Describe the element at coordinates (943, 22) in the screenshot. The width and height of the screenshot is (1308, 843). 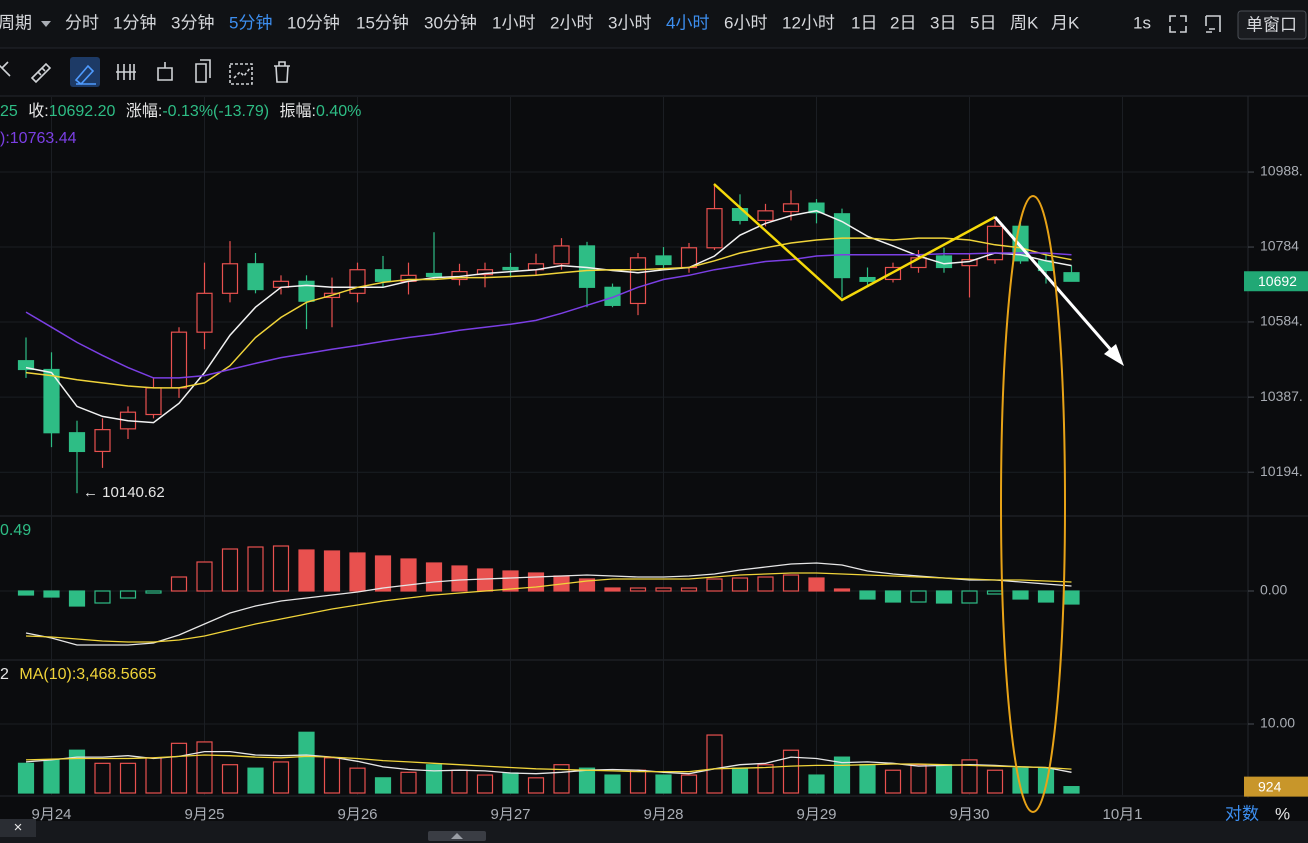
I see `interval: 3日` at that location.